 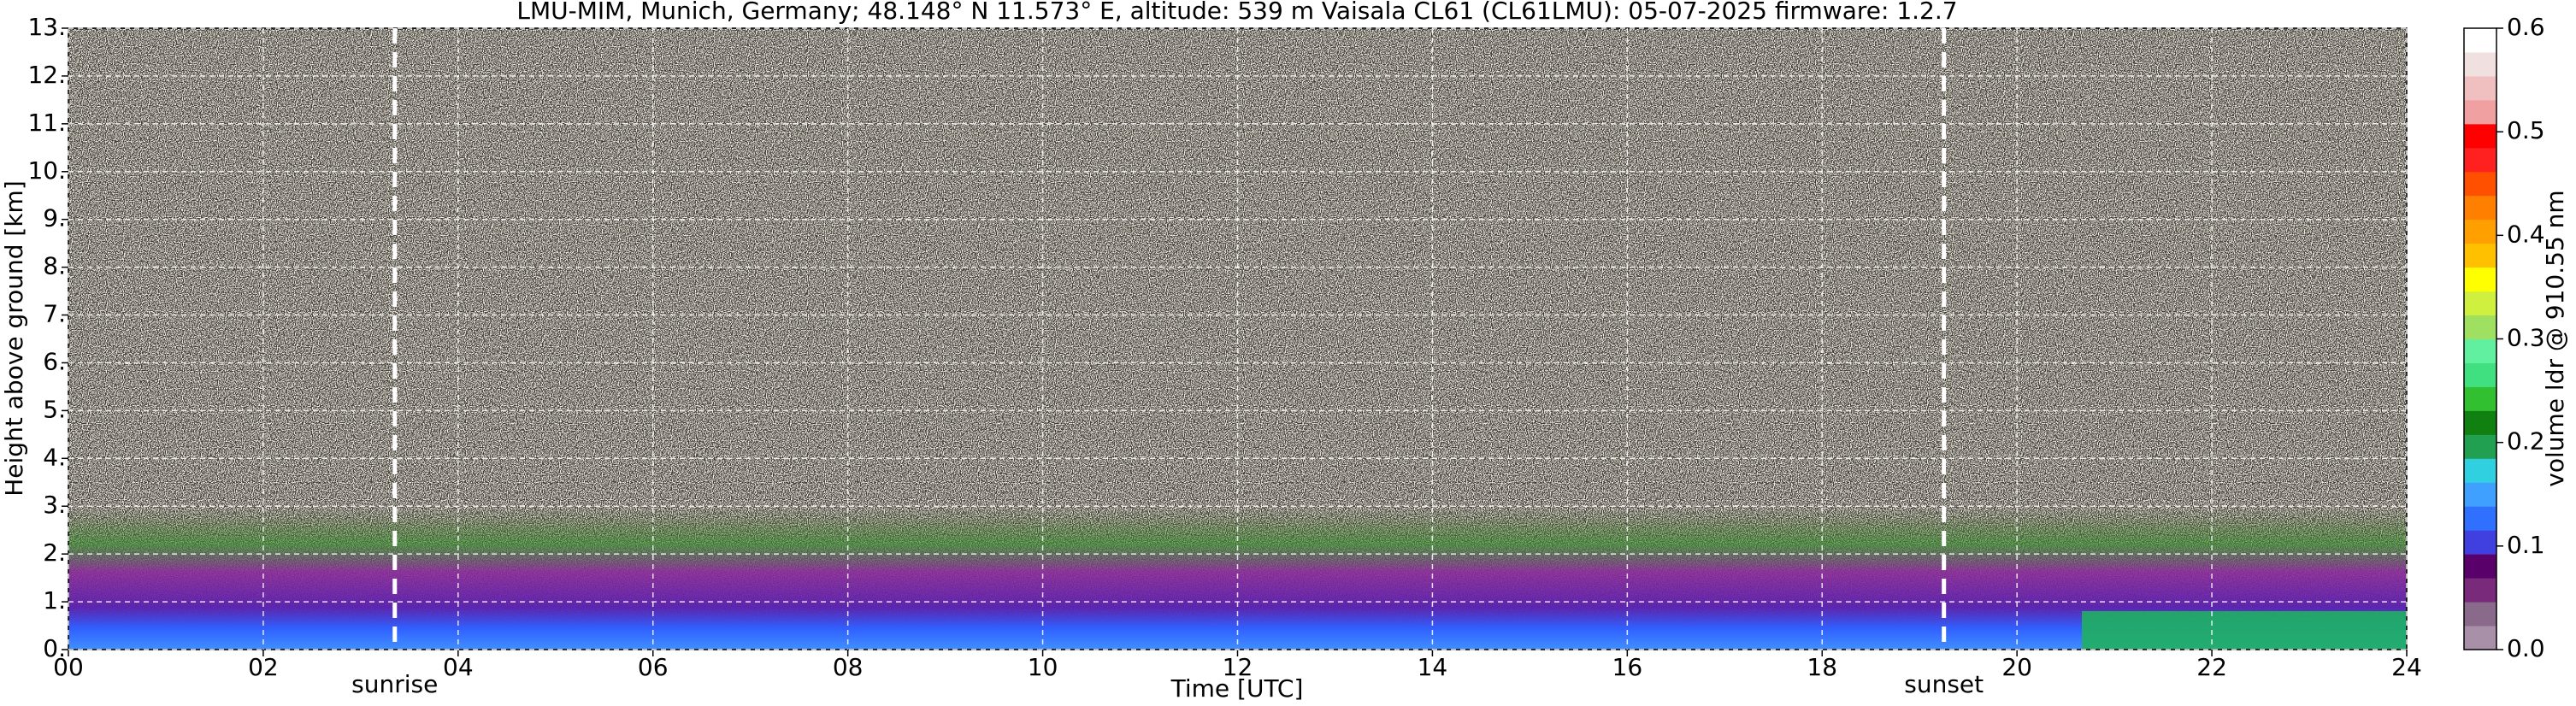 I want to click on x-tick-label: 00, so click(x=68, y=667).